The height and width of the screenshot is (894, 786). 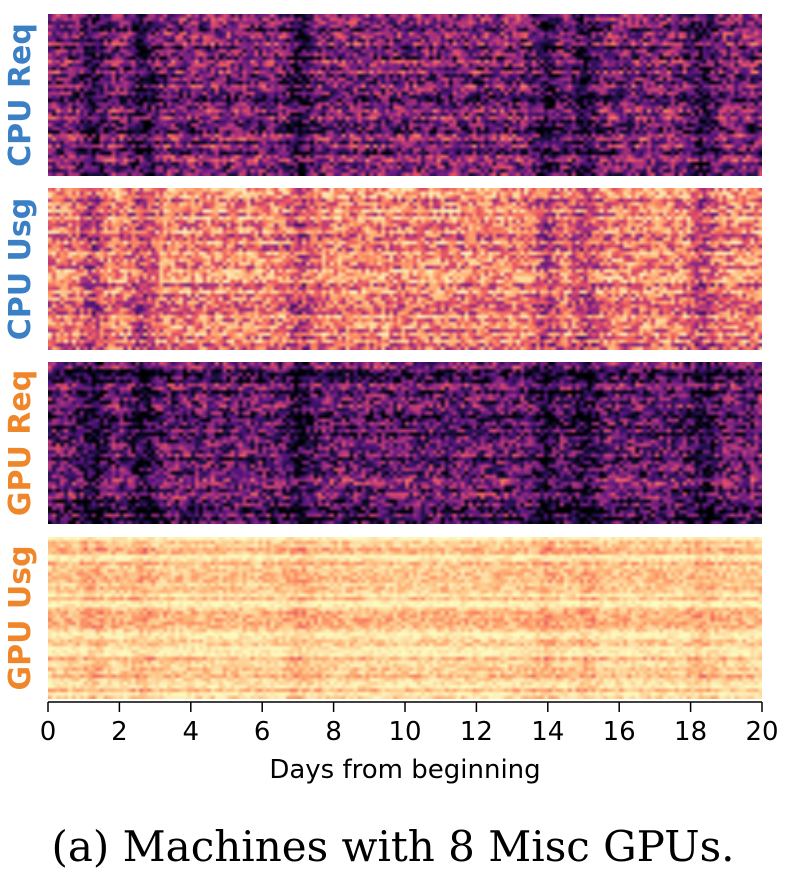 I want to click on x-tick-label: 12, so click(x=476, y=732).